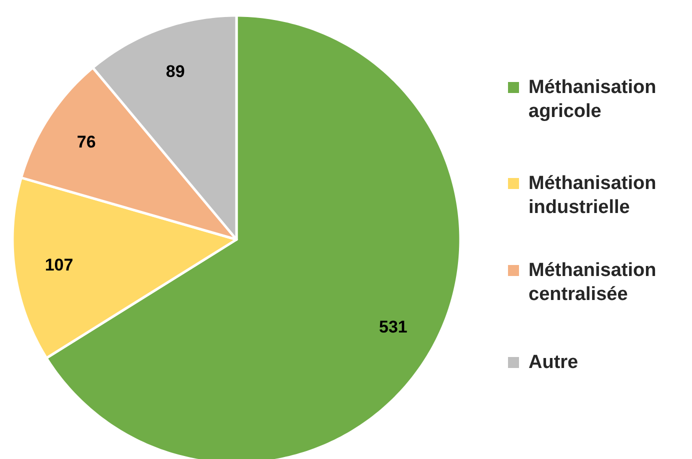 The height and width of the screenshot is (459, 692). Describe the element at coordinates (553, 362) in the screenshot. I see `legend-label: Autre` at that location.